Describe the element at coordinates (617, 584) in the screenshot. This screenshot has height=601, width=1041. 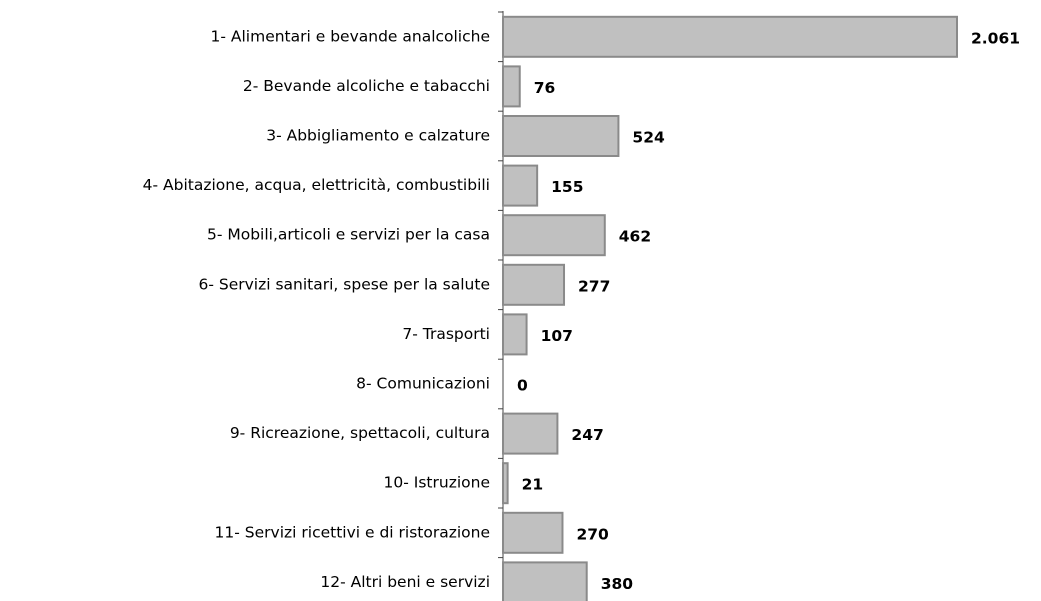
I see `data-label: 380` at that location.